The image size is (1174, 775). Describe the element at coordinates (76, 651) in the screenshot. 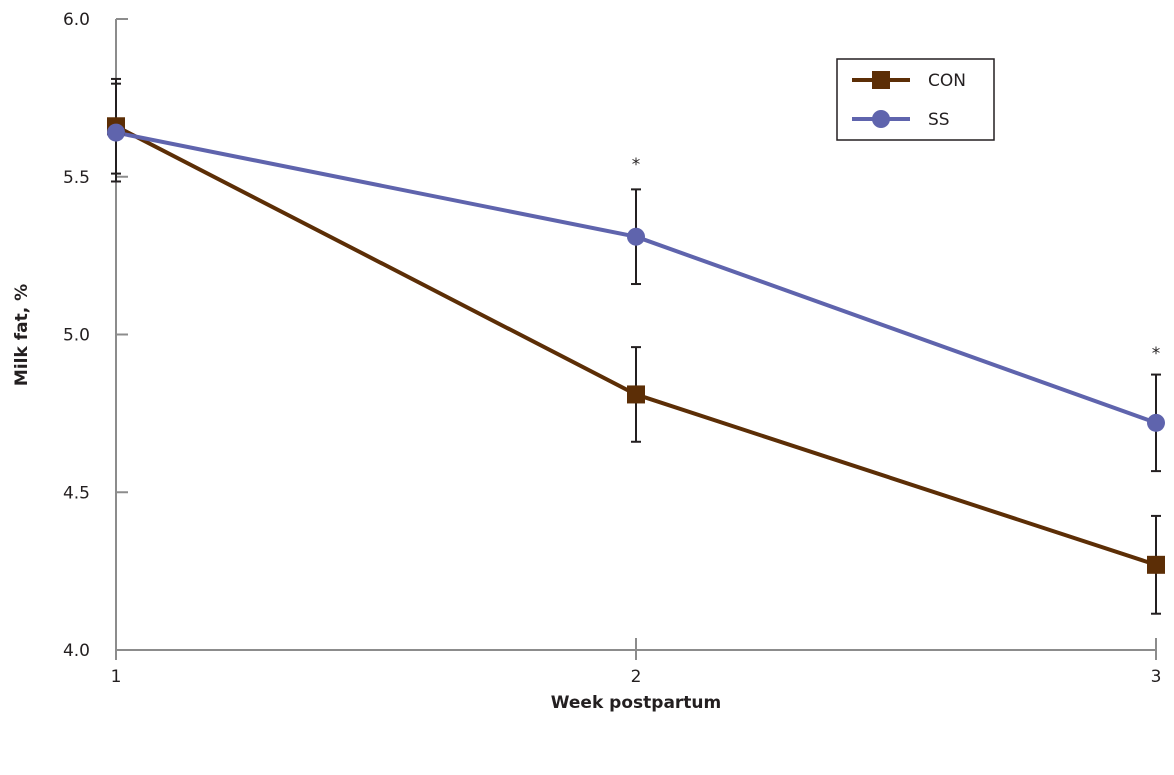

I see `y-tick-label: 4.0` at that location.